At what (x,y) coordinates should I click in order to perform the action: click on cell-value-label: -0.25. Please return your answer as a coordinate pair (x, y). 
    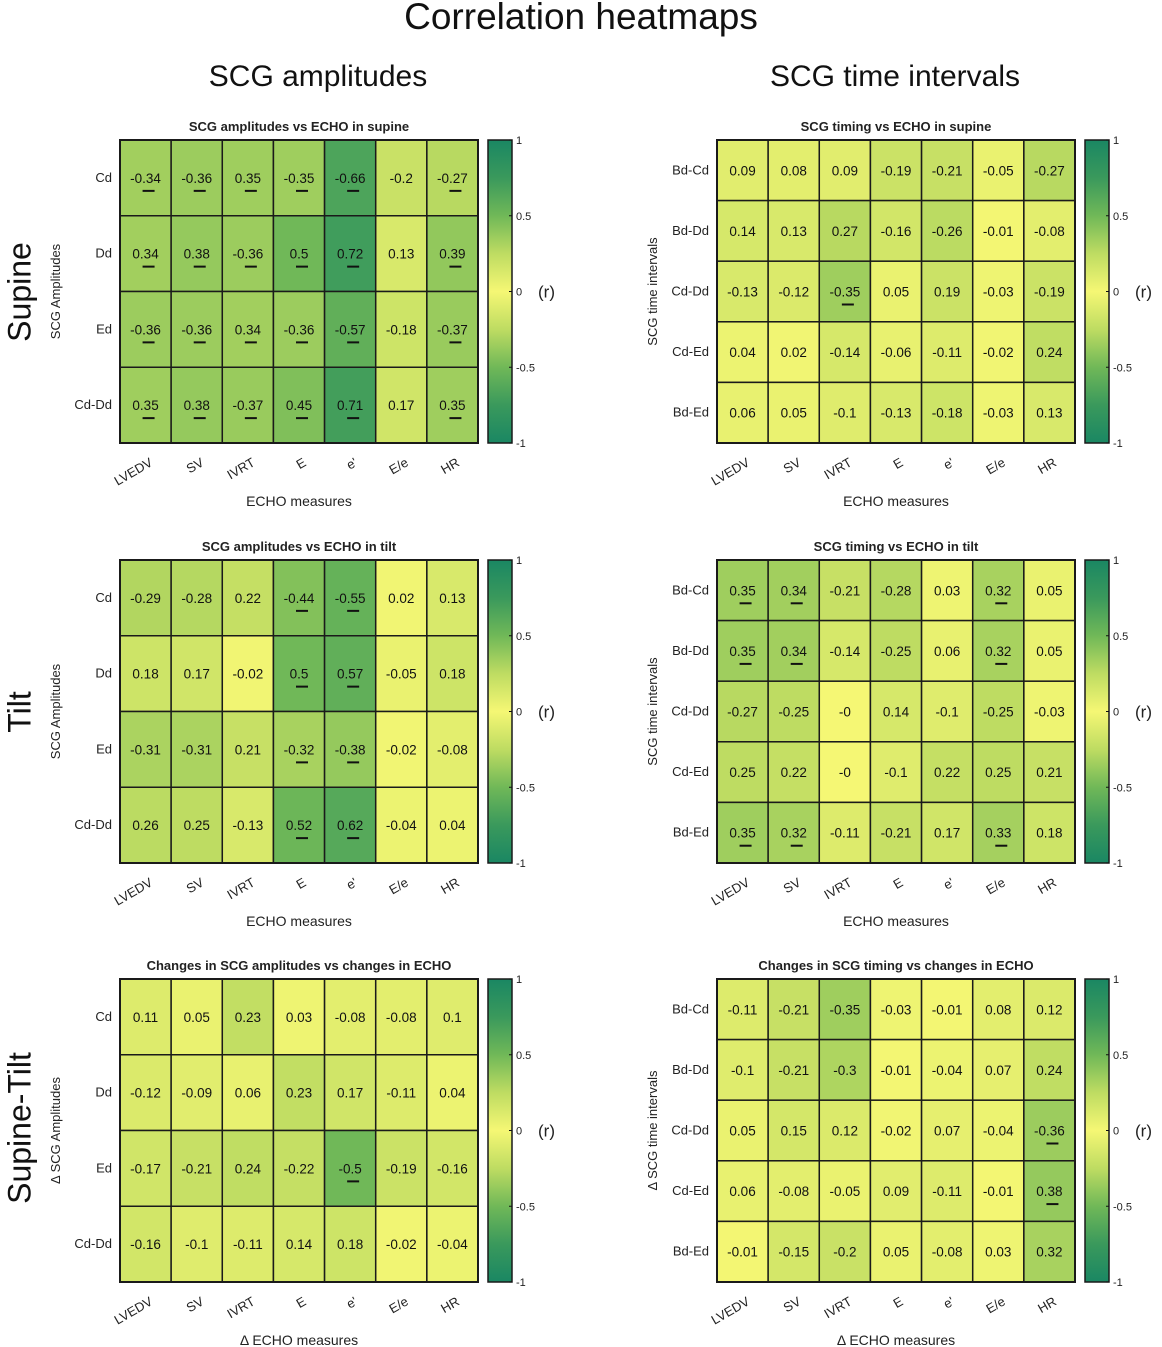
    Looking at the image, I should click on (793, 712).